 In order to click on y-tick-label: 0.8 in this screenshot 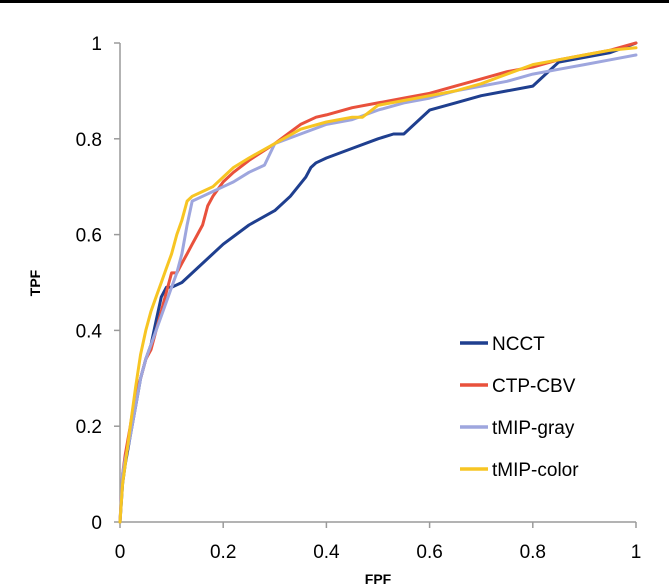, I will do `click(89, 140)`.